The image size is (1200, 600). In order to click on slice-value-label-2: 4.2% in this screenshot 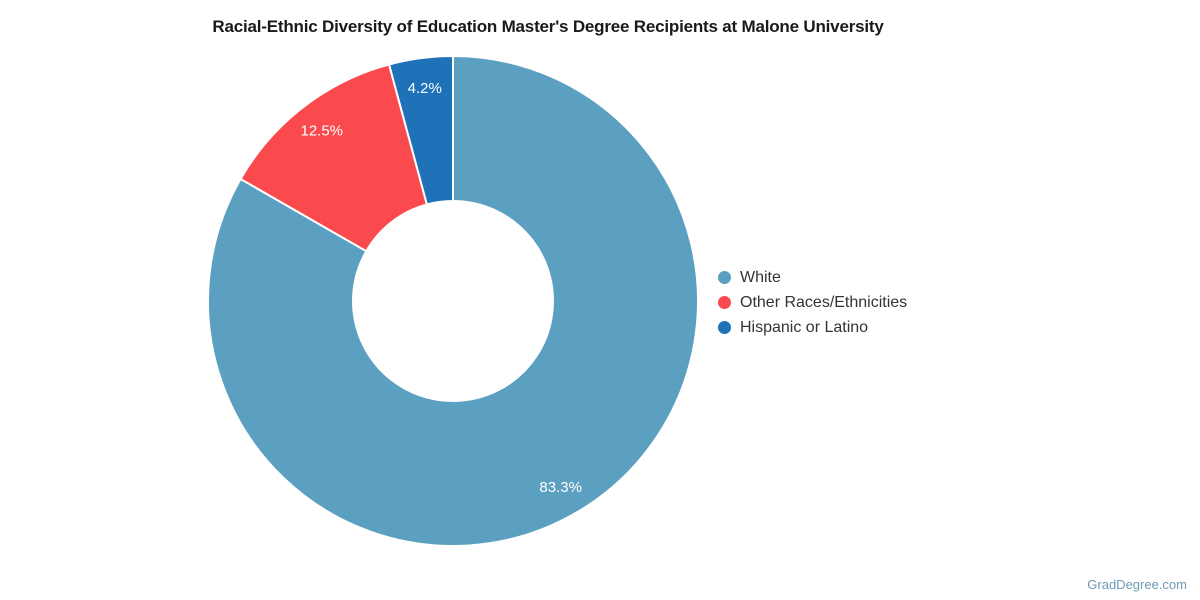, I will do `click(425, 88)`.